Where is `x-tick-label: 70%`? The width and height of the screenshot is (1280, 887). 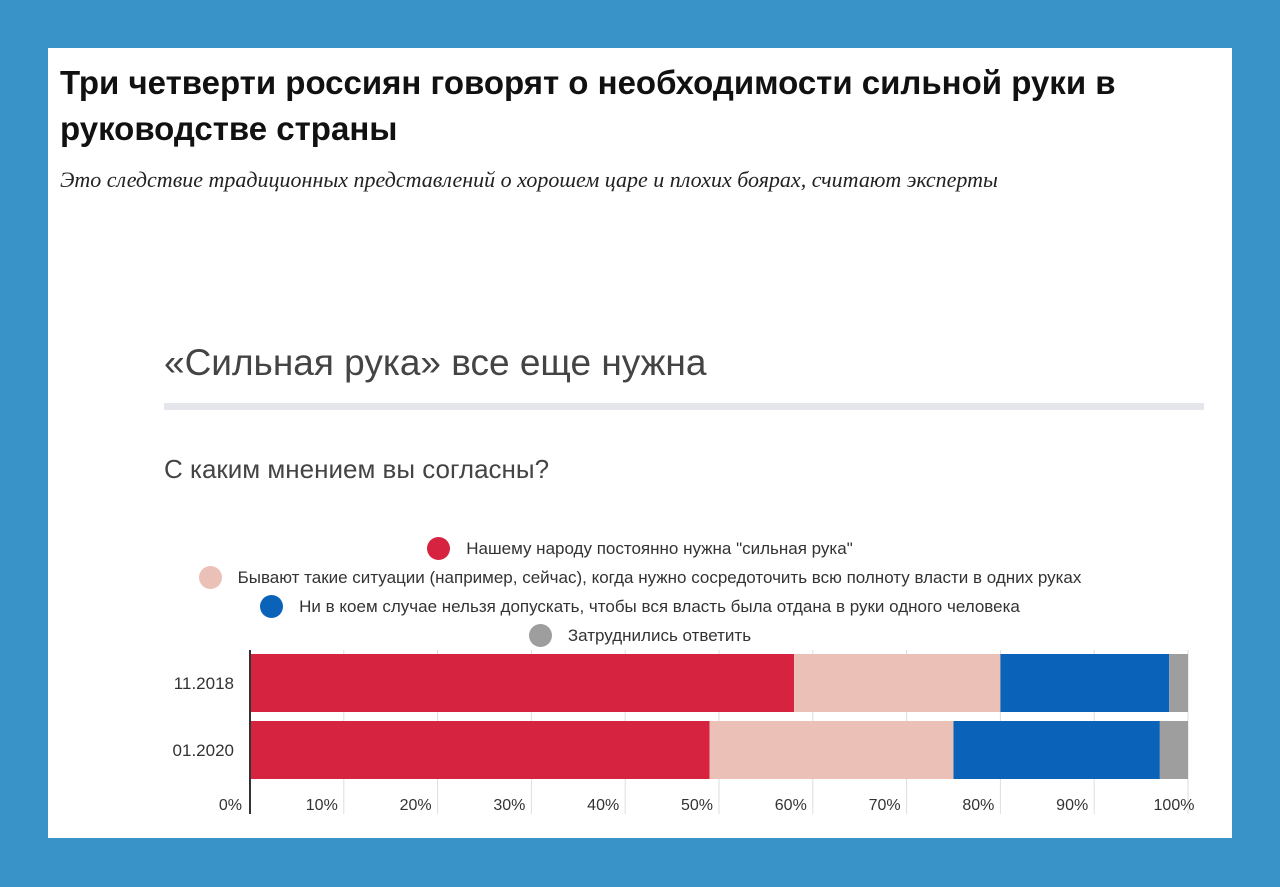 x-tick-label: 70% is located at coordinates (885, 805).